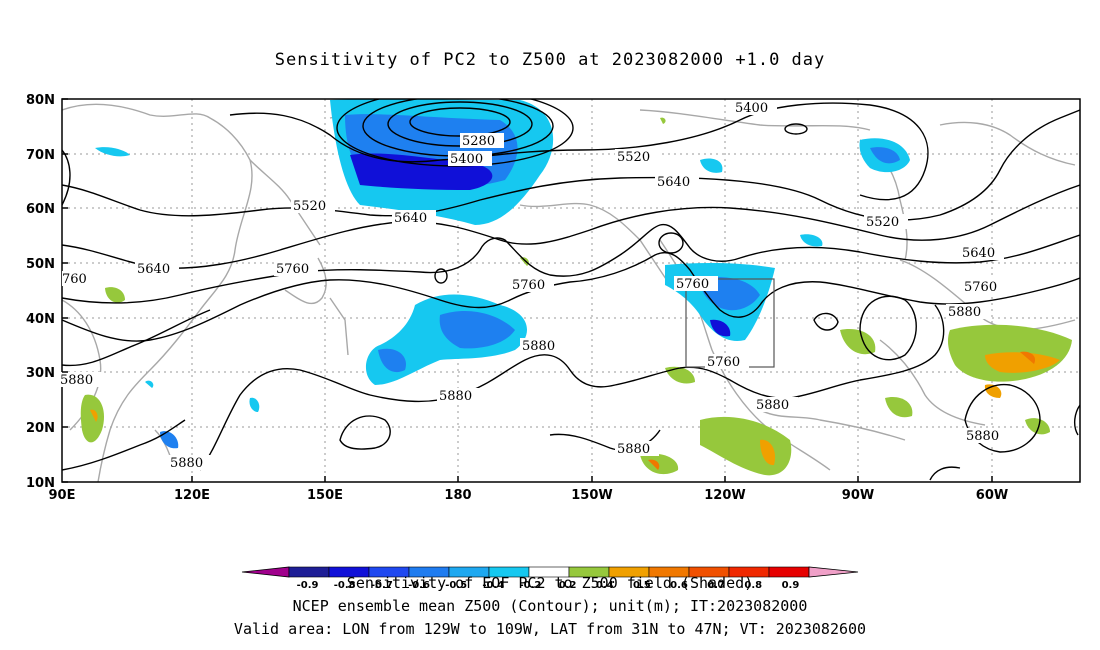  What do you see at coordinates (529, 495) in the screenshot?
I see `lon-axis-labels: 90E 120E 150E 180 150W 120W 90W 60W` at bounding box center [529, 495].